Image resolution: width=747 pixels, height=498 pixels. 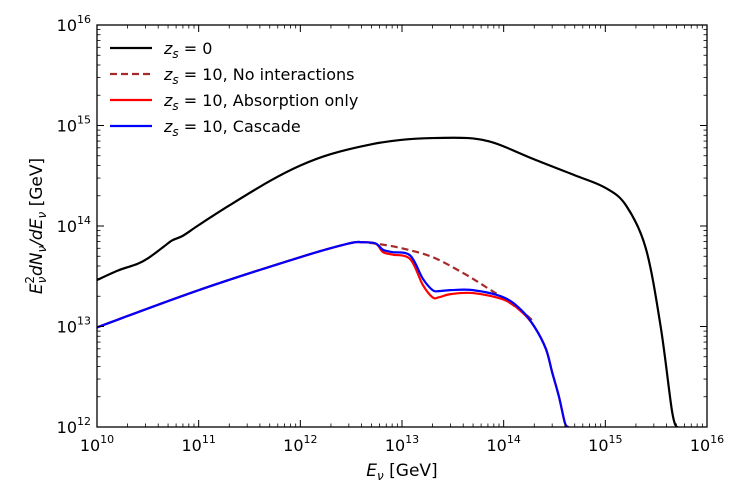 What do you see at coordinates (84, 421) in the screenshot?
I see `y-tick-label-exp: 12` at bounding box center [84, 421].